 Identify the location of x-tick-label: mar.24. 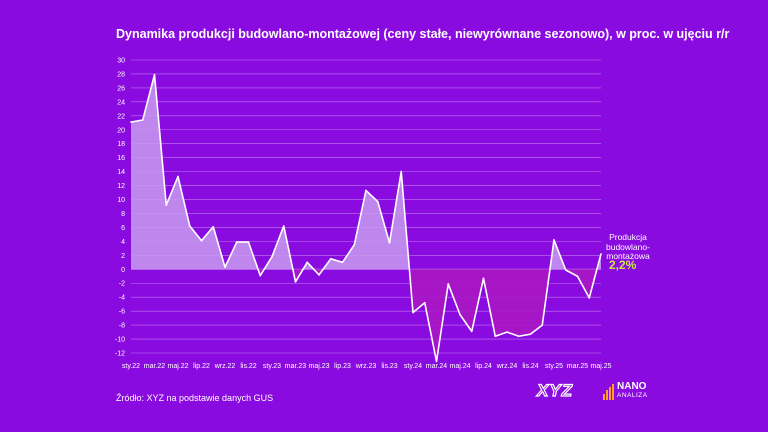
(437, 366).